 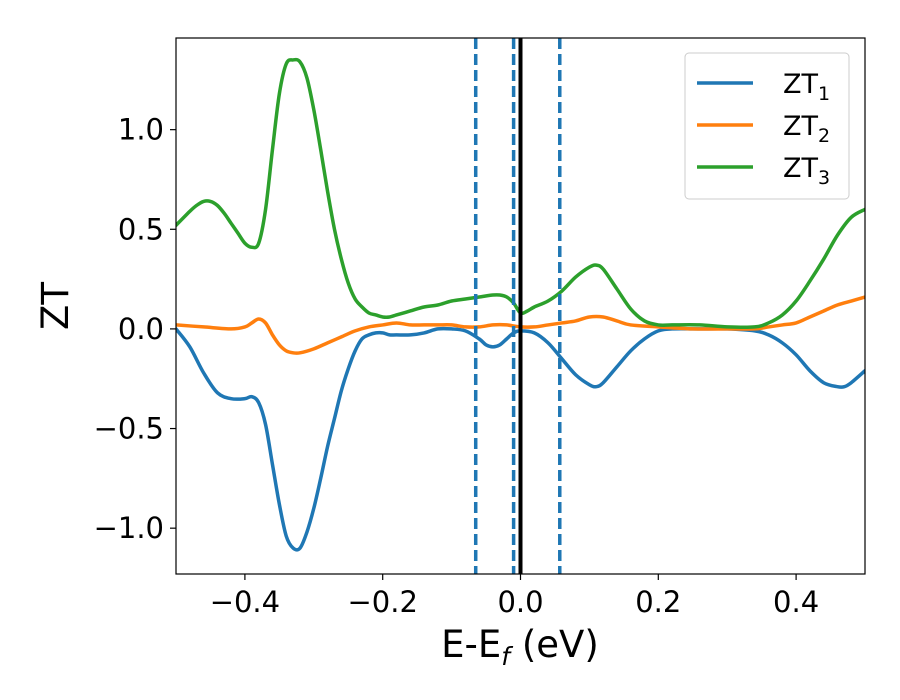 I want to click on x-tick-label: 0.4, so click(x=796, y=602).